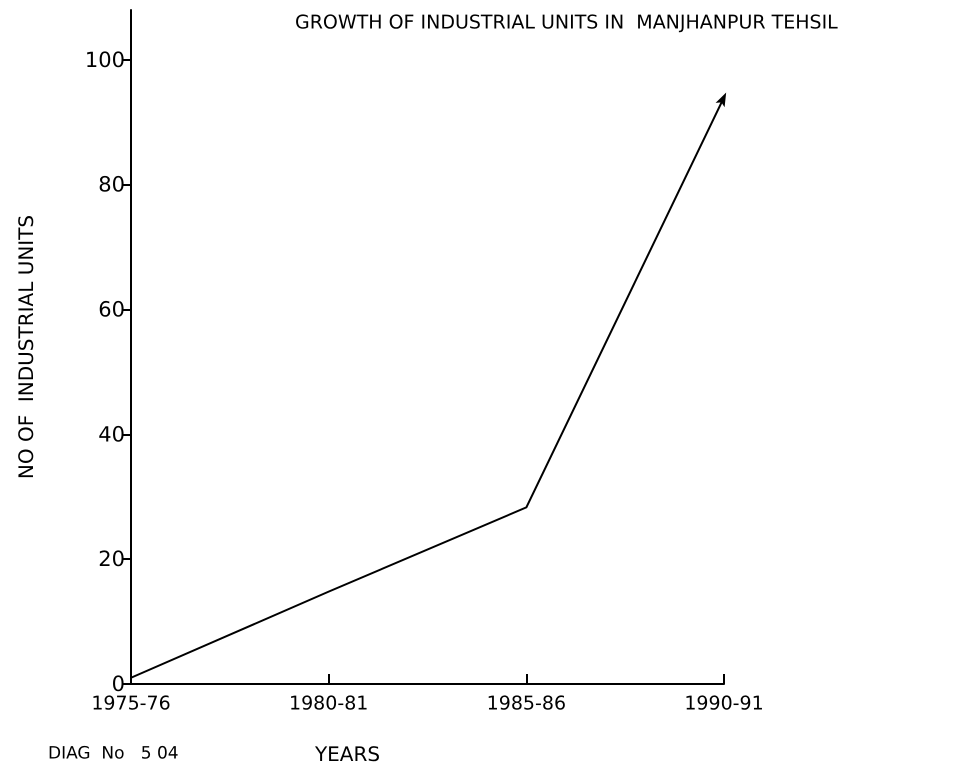 The width and height of the screenshot is (956, 773). What do you see at coordinates (113, 754) in the screenshot?
I see `text: DIAG No 5 04` at bounding box center [113, 754].